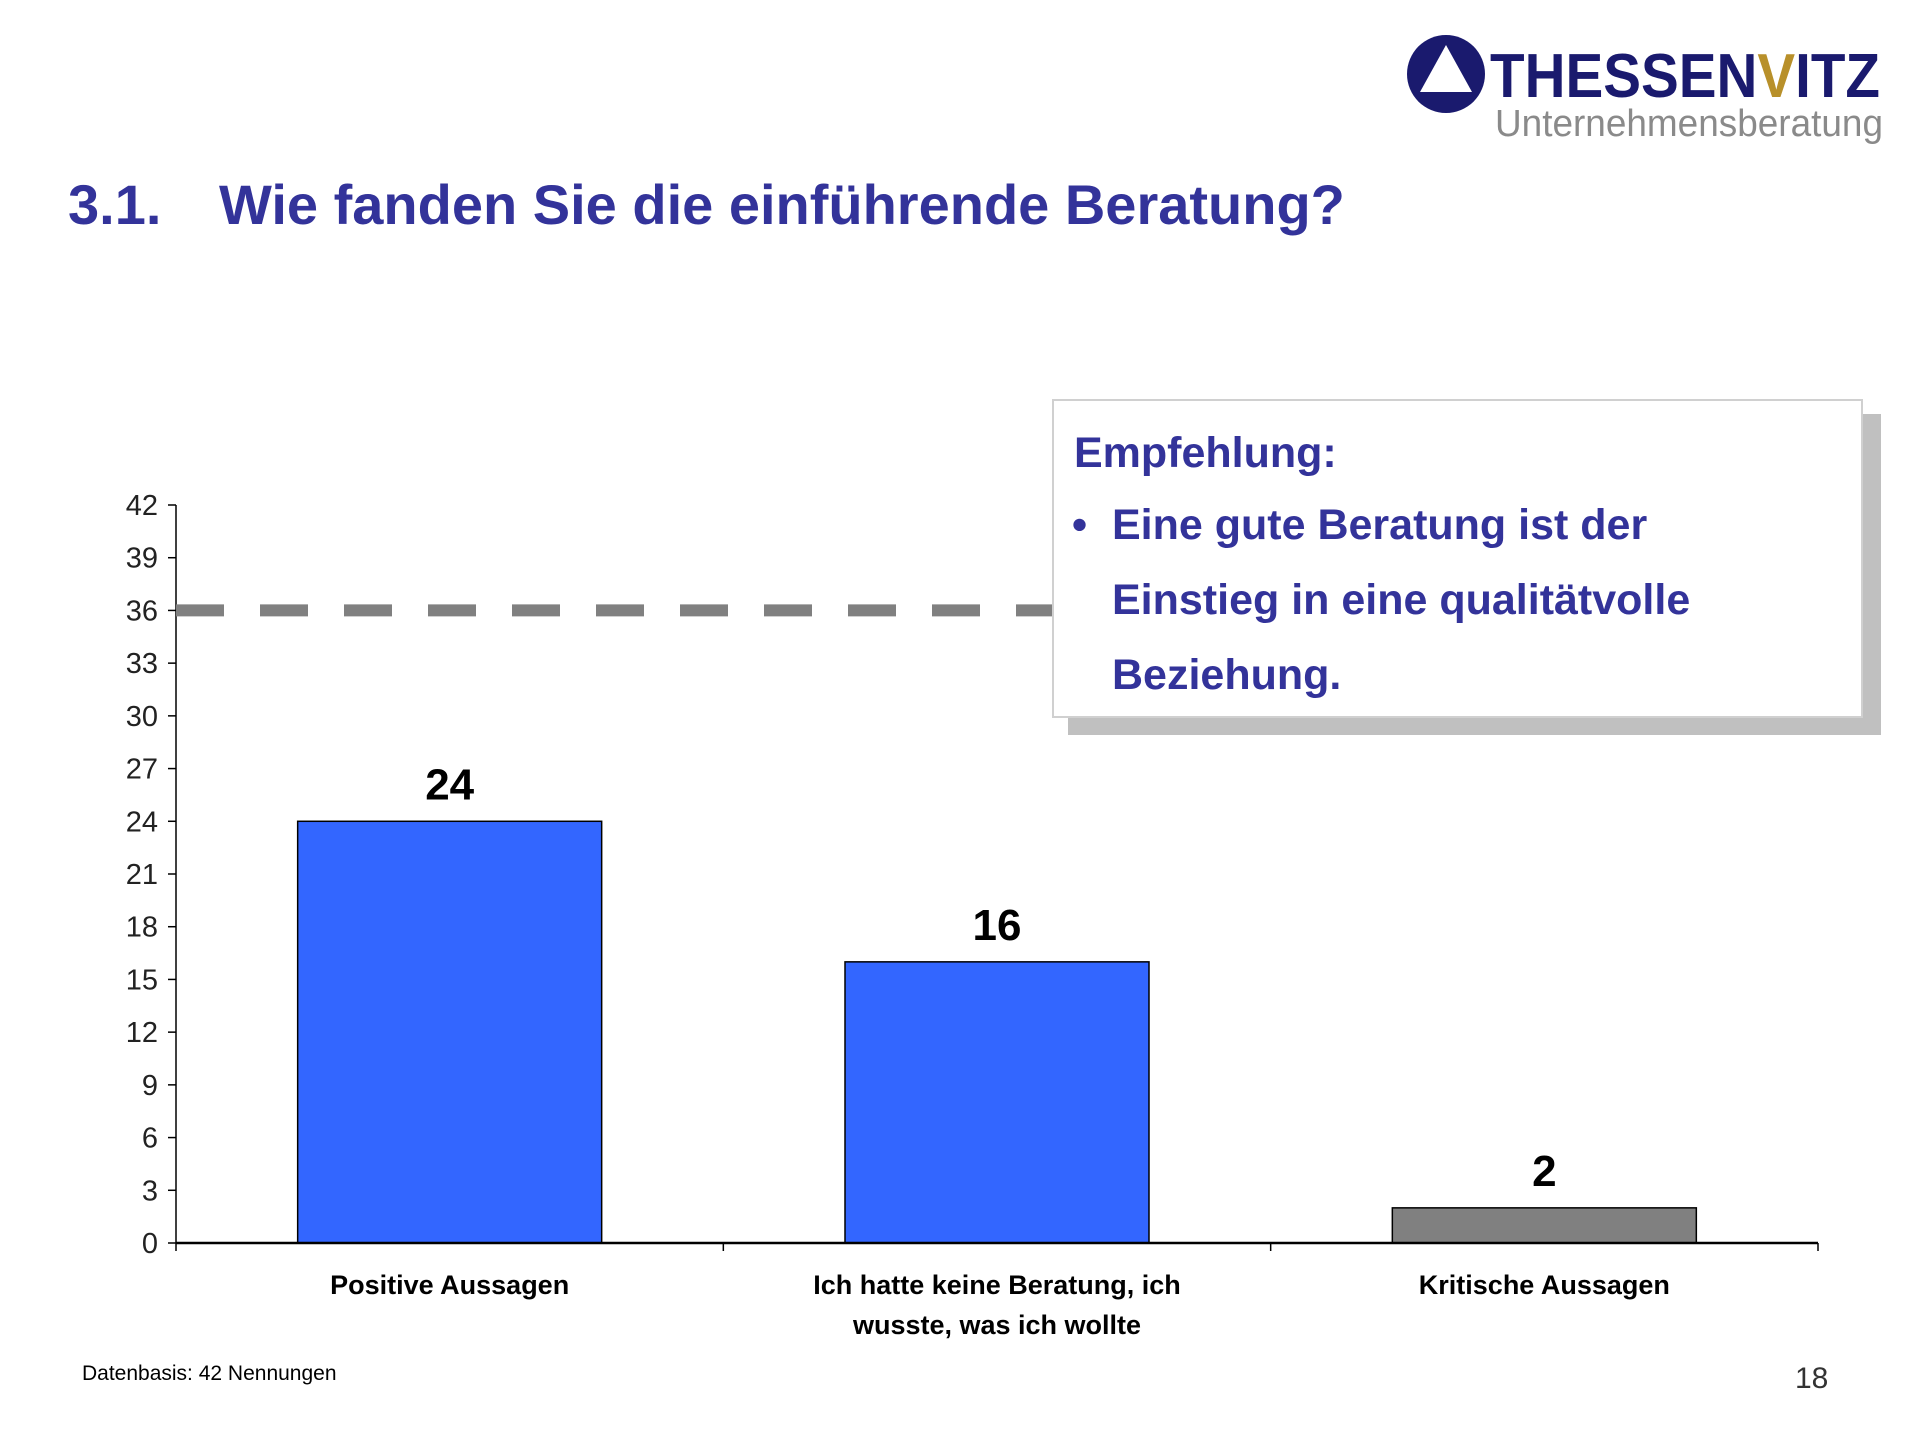  Describe the element at coordinates (1685, 76) in the screenshot. I see `logo-wordmark: THESSENVITZ` at that location.